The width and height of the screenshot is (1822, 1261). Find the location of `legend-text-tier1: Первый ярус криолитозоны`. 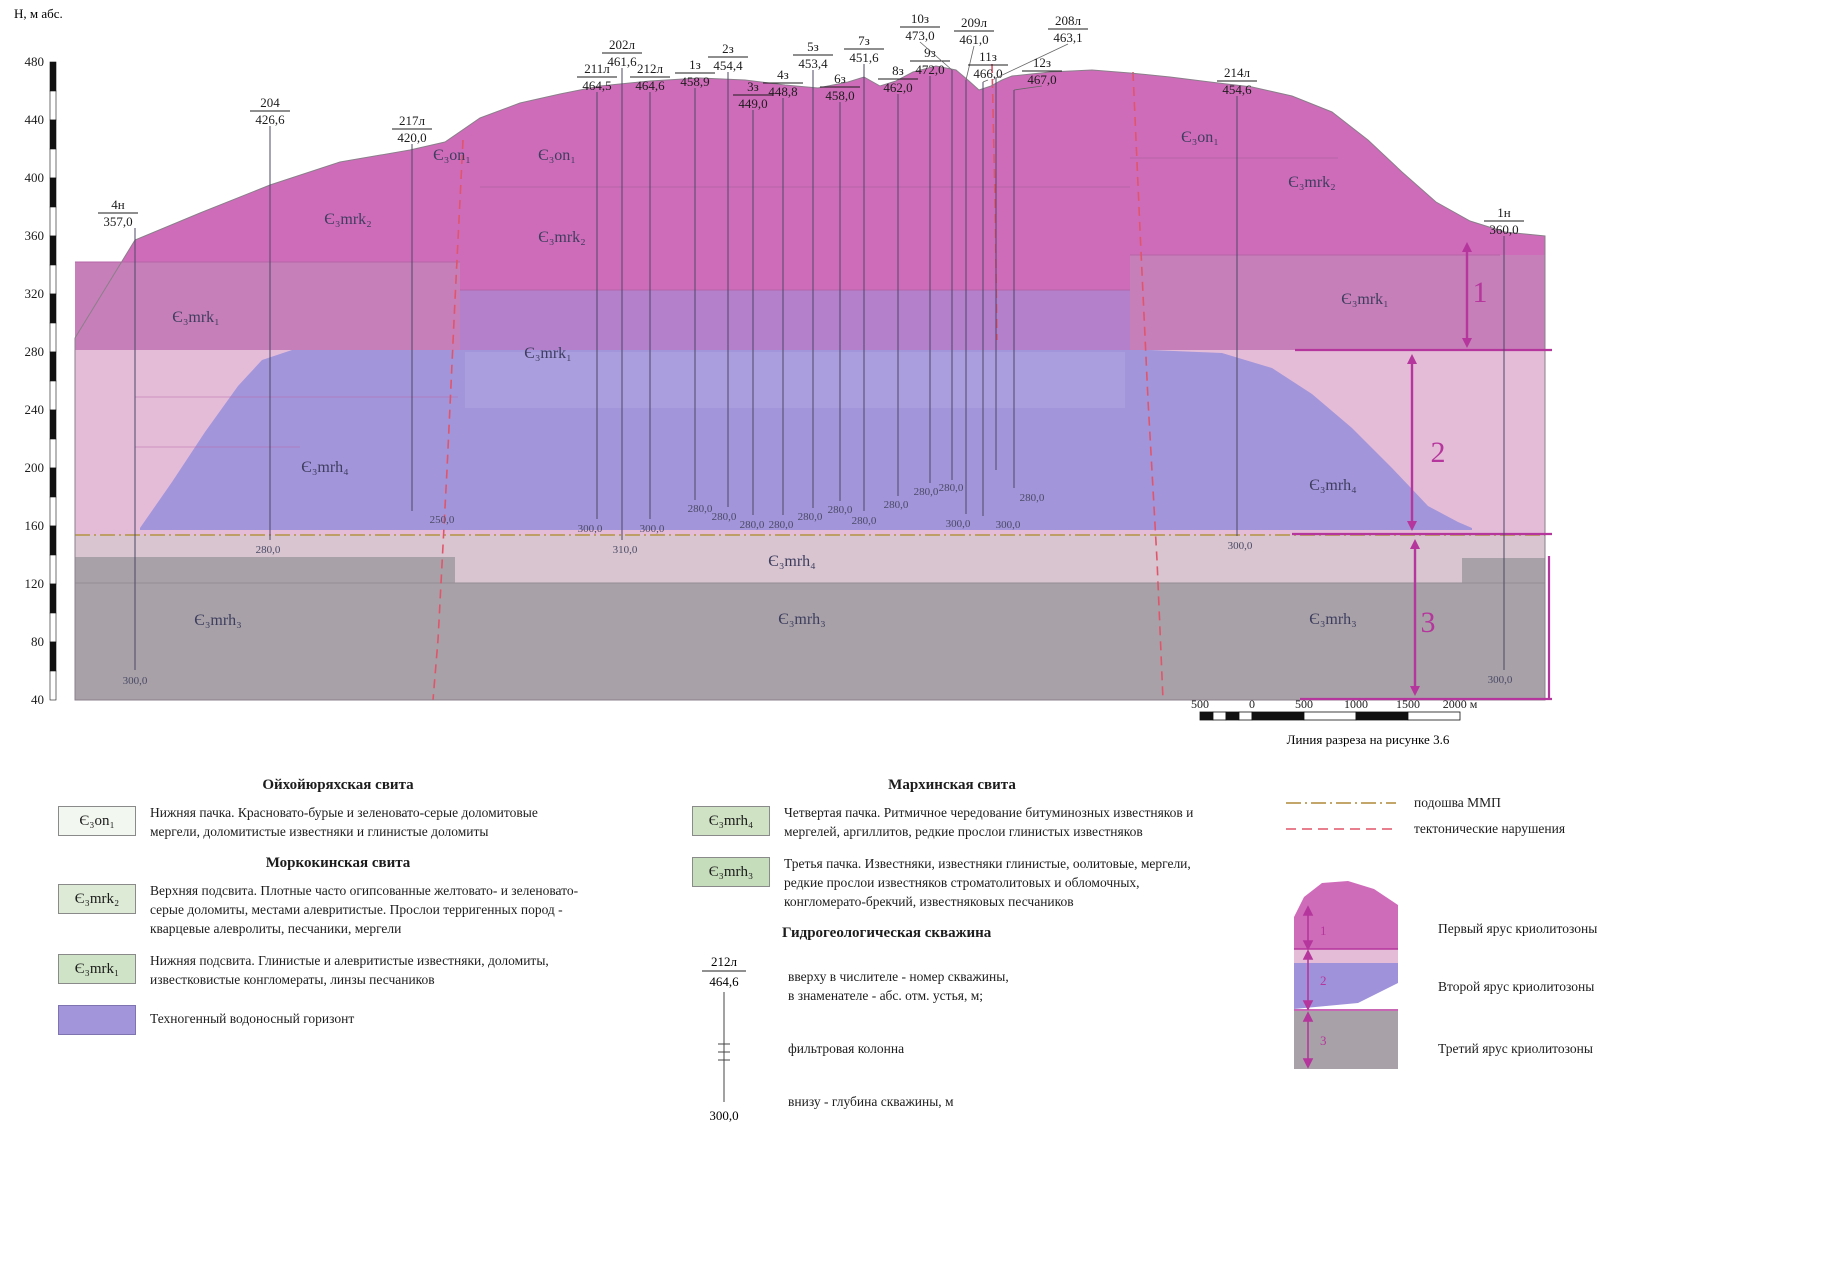

legend-text-tier1: Первый ярус криолитозоны is located at coordinates (1518, 928).